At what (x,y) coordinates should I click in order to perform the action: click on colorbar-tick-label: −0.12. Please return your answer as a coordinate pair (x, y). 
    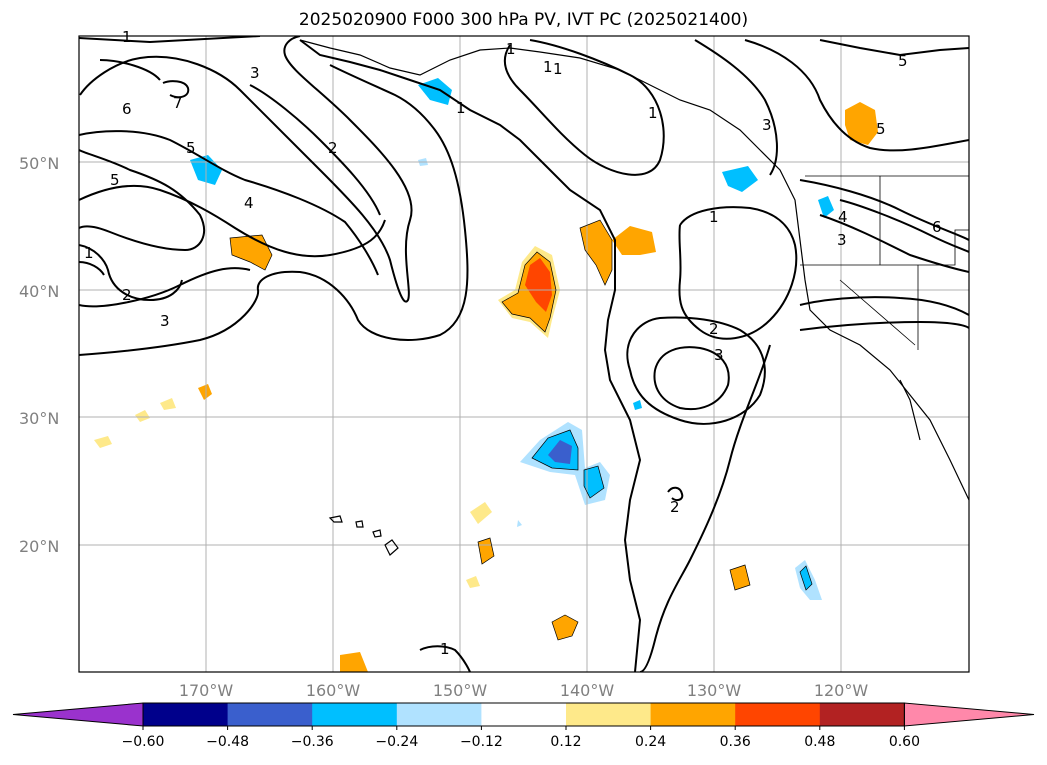
    Looking at the image, I should click on (481, 742).